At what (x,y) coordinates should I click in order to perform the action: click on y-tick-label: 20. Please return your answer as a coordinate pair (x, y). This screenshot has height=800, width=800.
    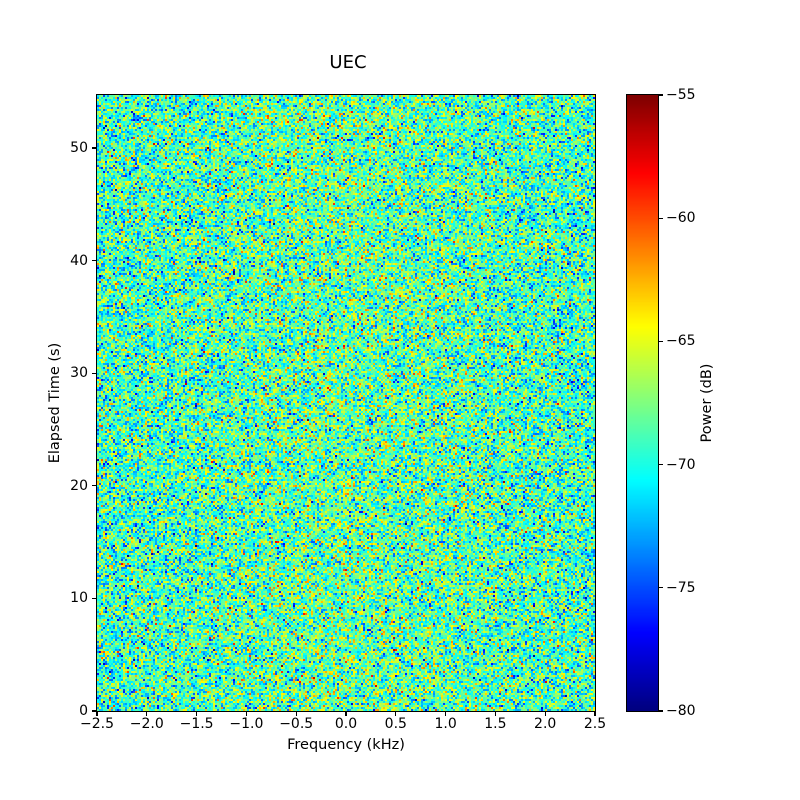
    Looking at the image, I should click on (79, 485).